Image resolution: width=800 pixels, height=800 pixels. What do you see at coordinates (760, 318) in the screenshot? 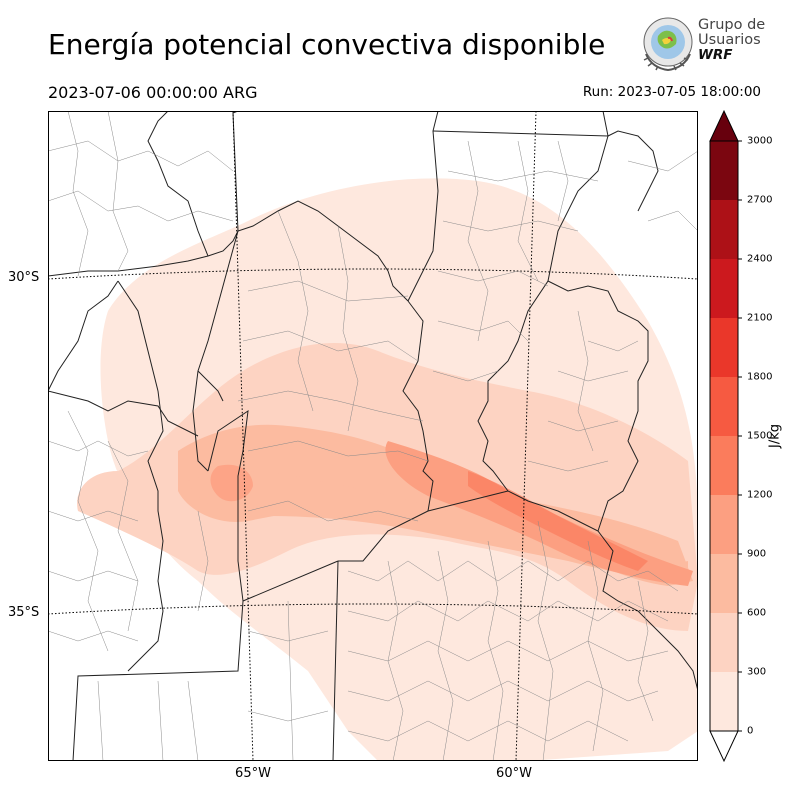
I see `colorbar-tick-label: 2100` at bounding box center [760, 318].